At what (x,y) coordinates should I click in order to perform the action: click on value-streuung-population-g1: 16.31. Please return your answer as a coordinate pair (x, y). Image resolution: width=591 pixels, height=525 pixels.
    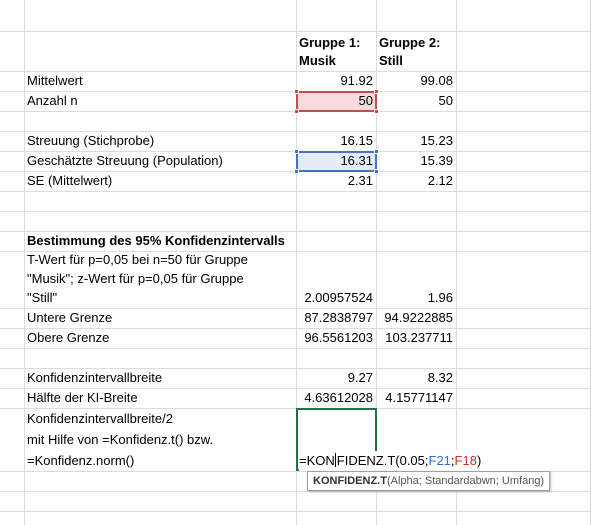
    Looking at the image, I should click on (356, 160).